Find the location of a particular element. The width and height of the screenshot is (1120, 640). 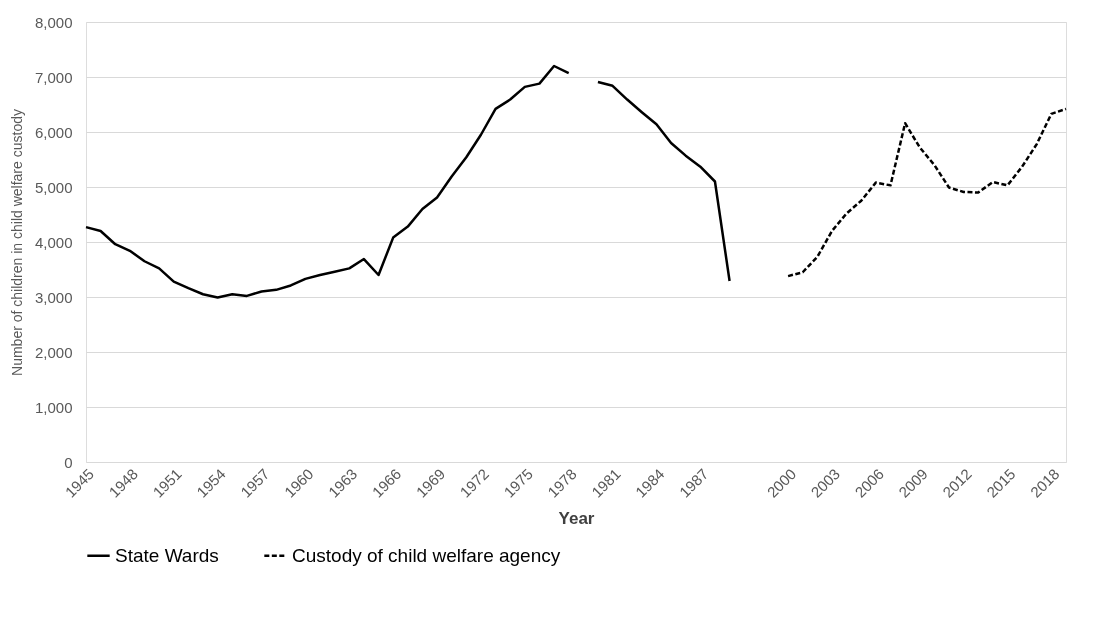

y-tick-label: 1,000 is located at coordinates (53, 407).